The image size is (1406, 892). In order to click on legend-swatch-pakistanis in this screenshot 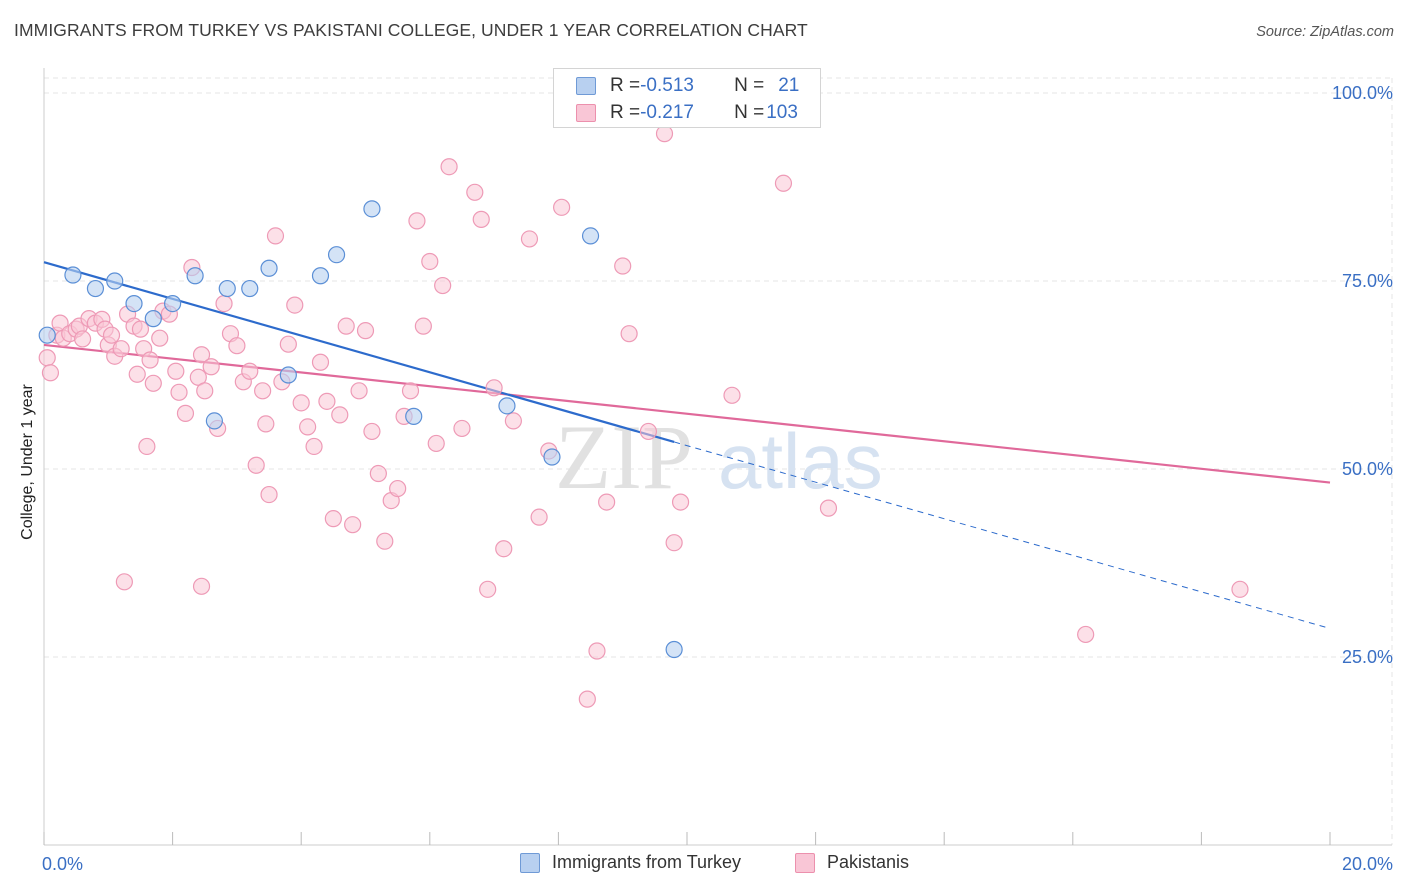, I will do `click(586, 113)`.